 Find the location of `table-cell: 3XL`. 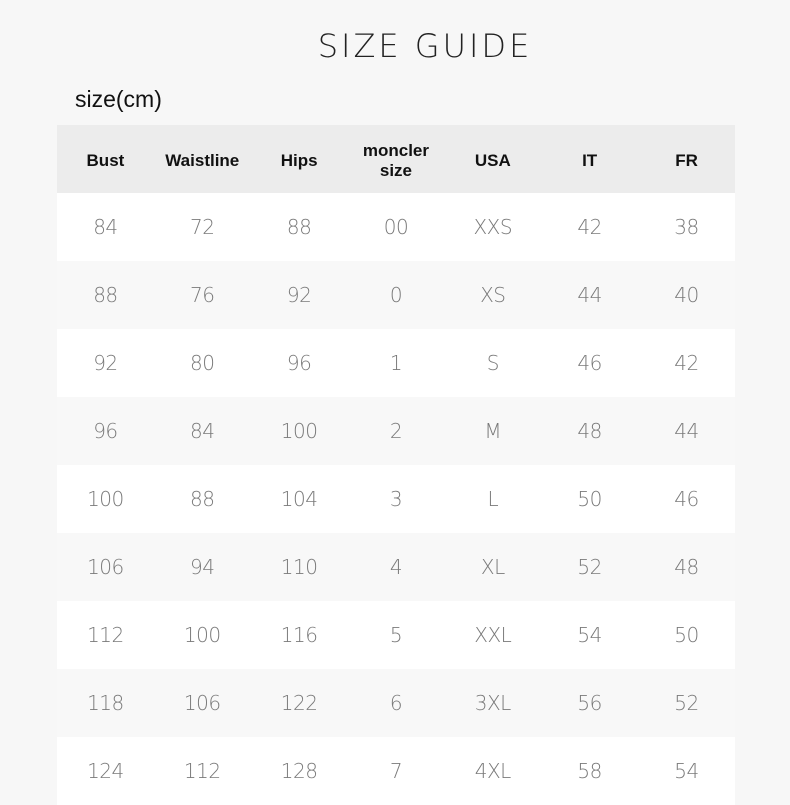

table-cell: 3XL is located at coordinates (493, 703).